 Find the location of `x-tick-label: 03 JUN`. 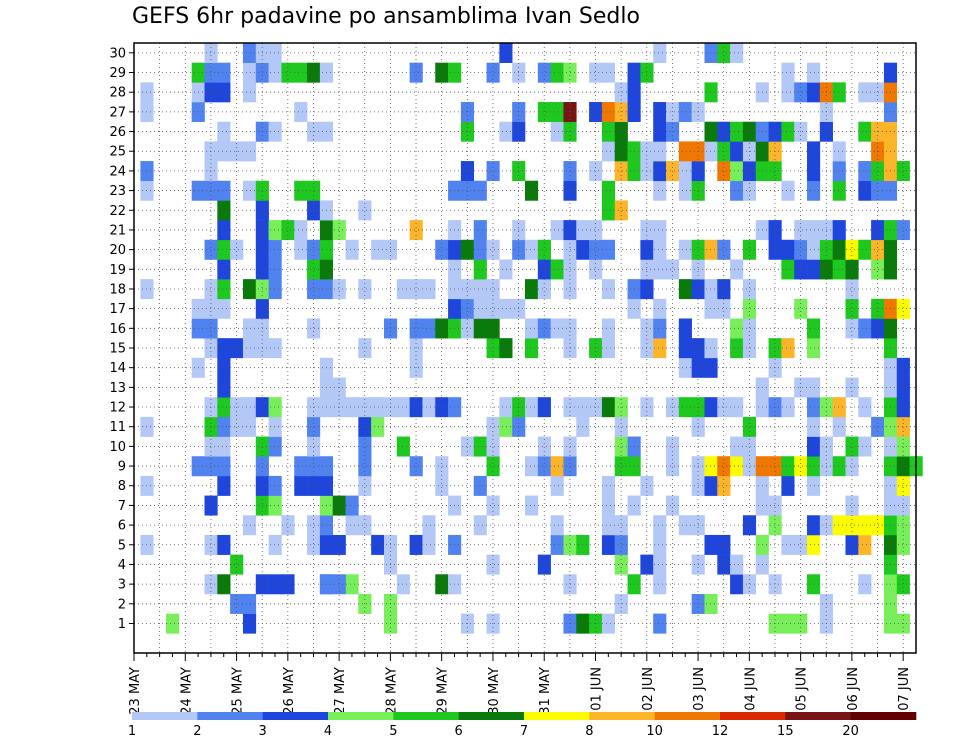

x-tick-label: 03 JUN is located at coordinates (699, 689).